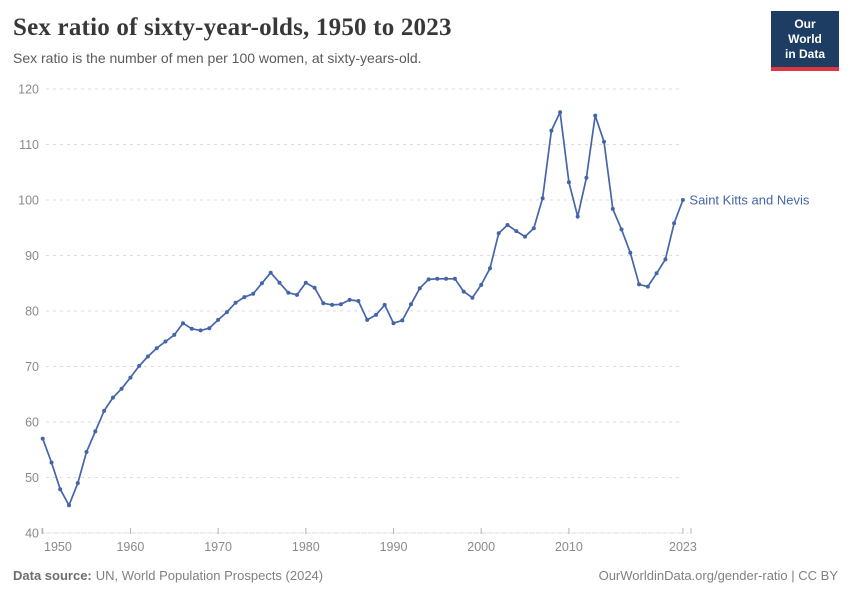  What do you see at coordinates (805, 31) in the screenshot?
I see `owid-logo-line1: Our World` at bounding box center [805, 31].